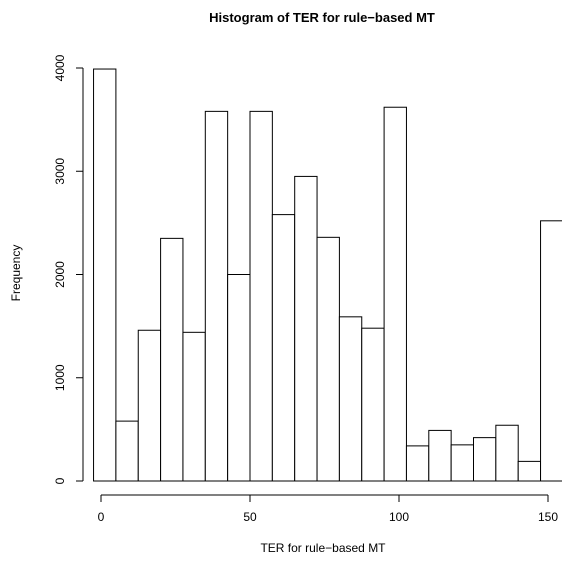 This screenshot has height=564, width=562. I want to click on y-tick-label: 1000, so click(60, 377).